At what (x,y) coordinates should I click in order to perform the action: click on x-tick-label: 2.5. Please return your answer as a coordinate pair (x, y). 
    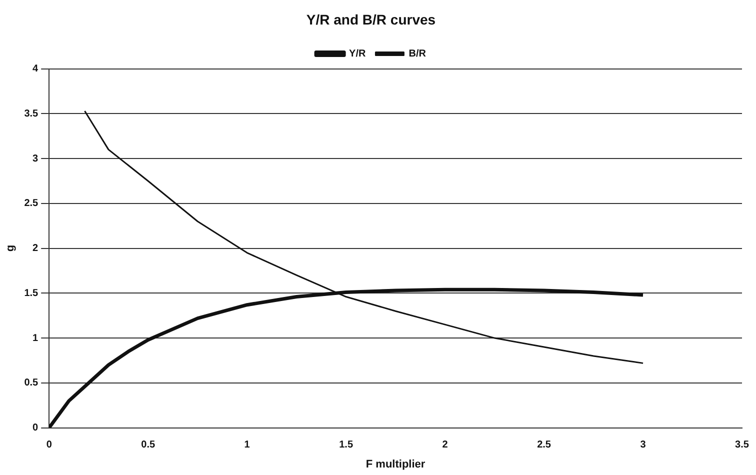
    Looking at the image, I should click on (544, 445).